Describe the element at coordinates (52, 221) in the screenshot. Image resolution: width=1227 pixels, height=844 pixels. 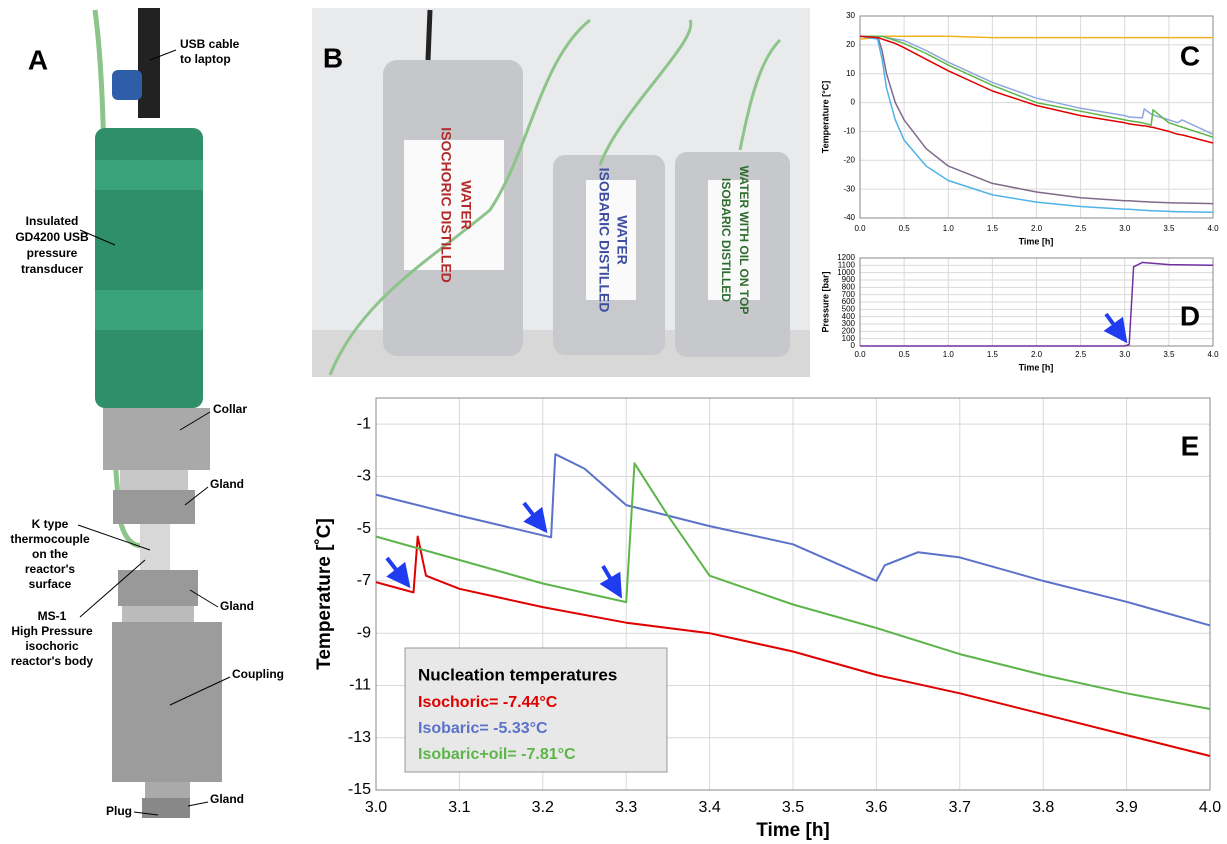
I see `annotation: Insulated` at that location.